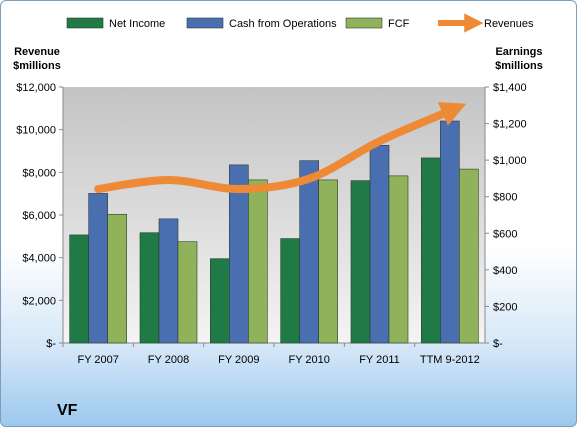  What do you see at coordinates (510, 88) in the screenshot?
I see `y-right-tick-label: $1,400` at bounding box center [510, 88].